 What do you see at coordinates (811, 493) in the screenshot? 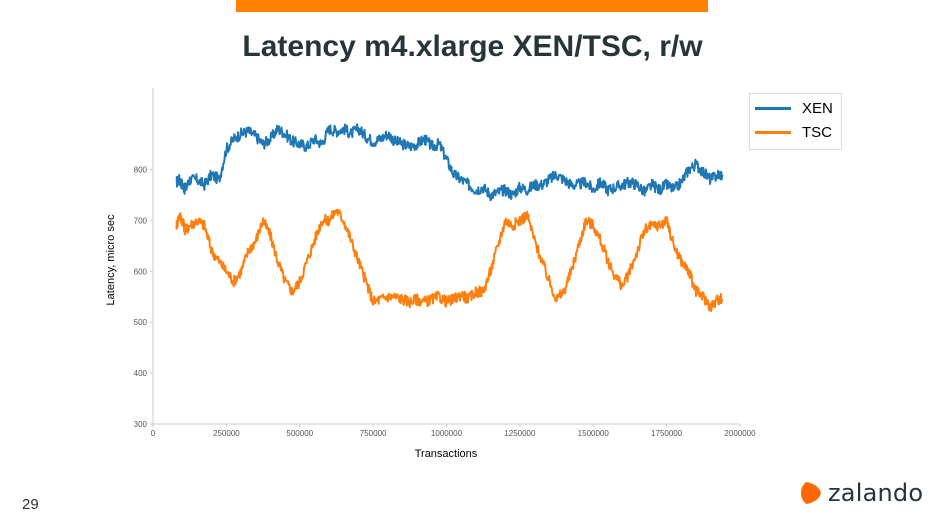
I see `zalando-logo-icon` at bounding box center [811, 493].